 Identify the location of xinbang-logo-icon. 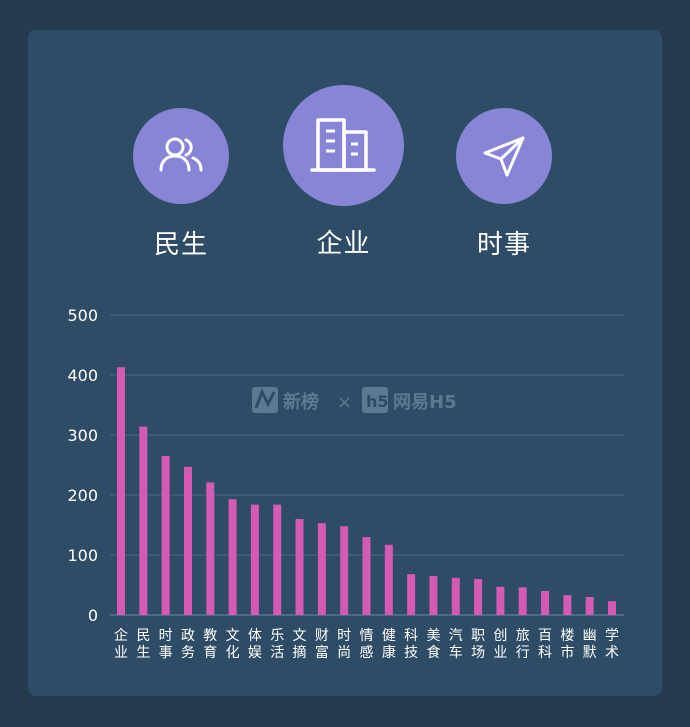
(265, 400).